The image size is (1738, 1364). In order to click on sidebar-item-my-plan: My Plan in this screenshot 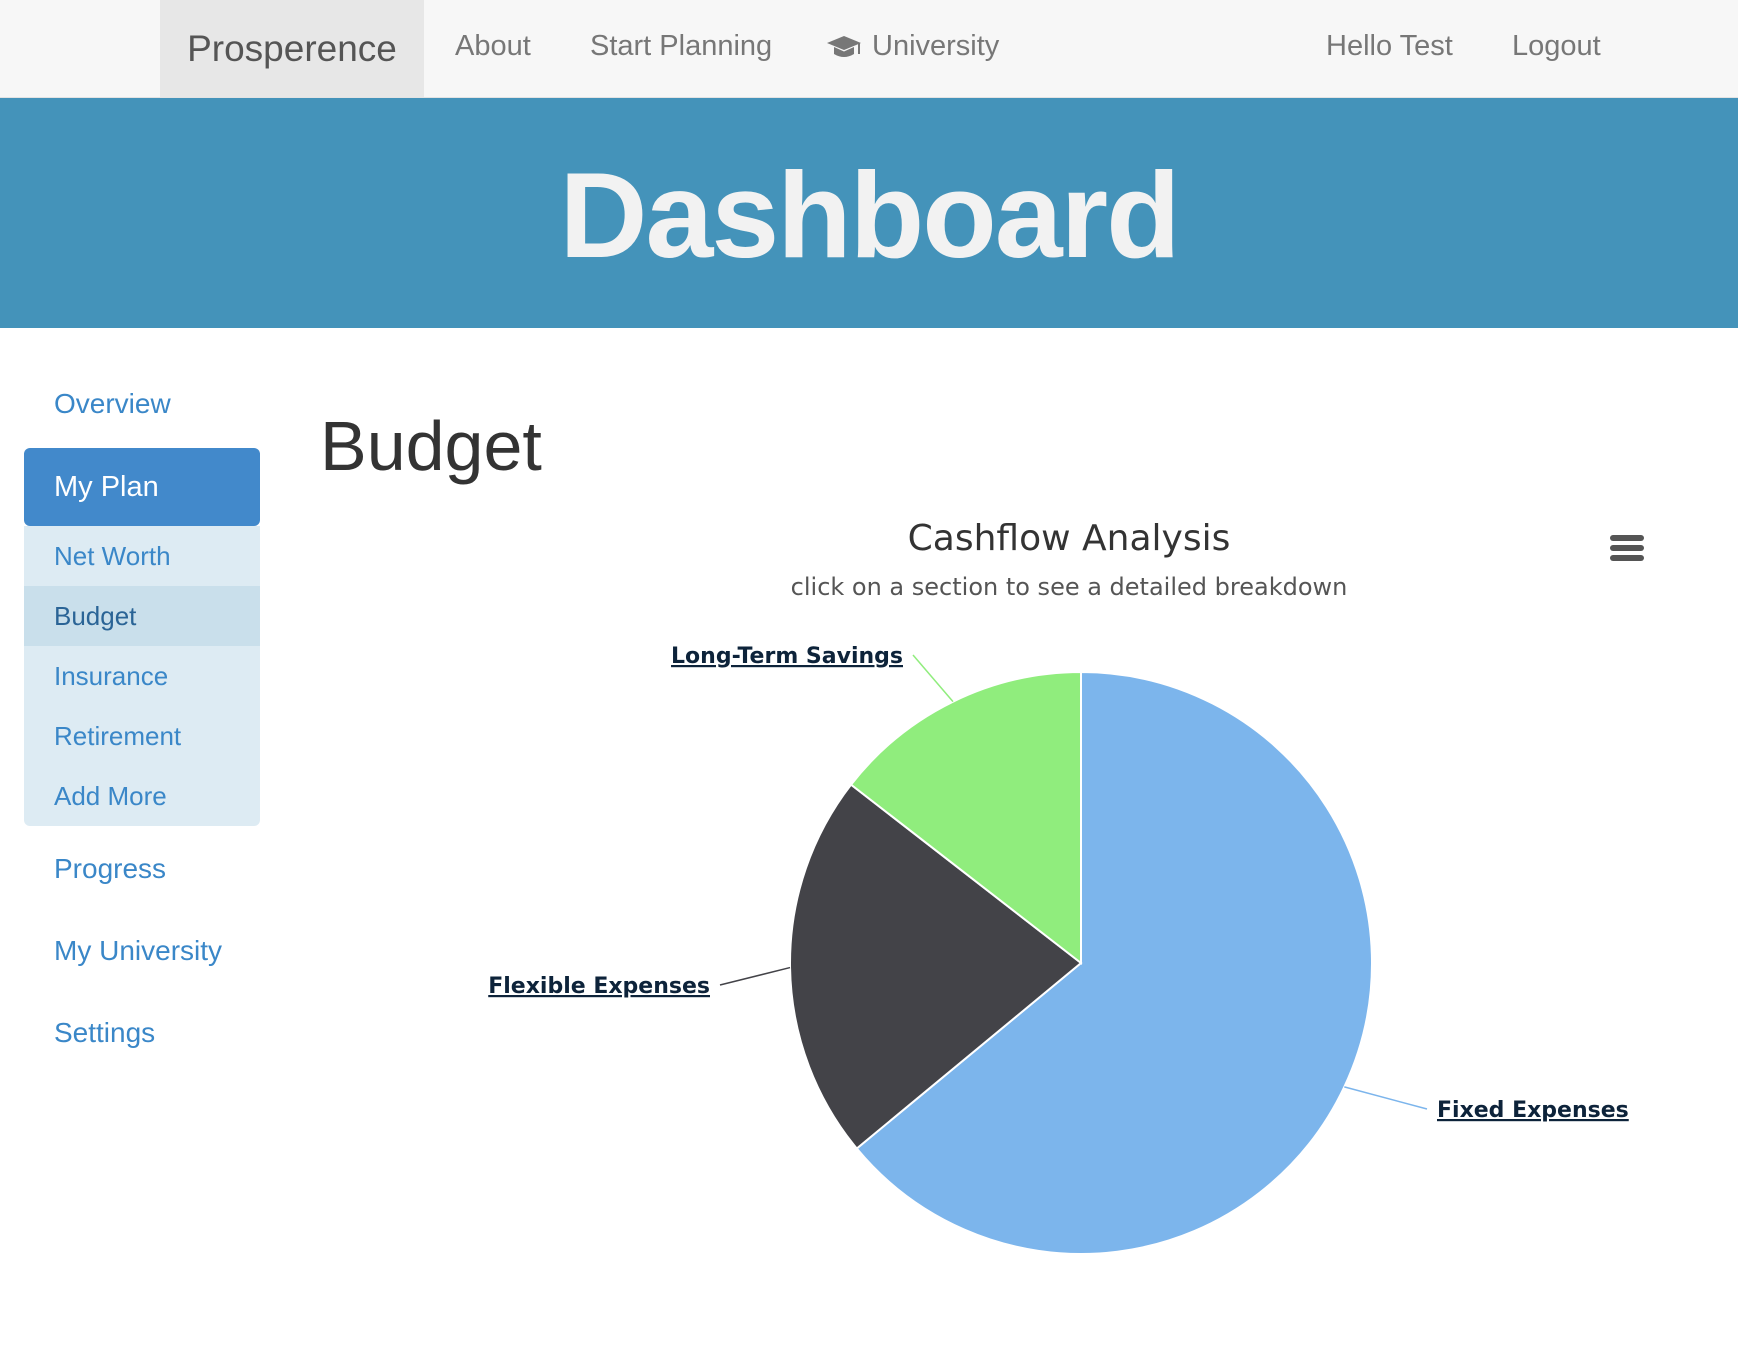, I will do `click(142, 487)`.